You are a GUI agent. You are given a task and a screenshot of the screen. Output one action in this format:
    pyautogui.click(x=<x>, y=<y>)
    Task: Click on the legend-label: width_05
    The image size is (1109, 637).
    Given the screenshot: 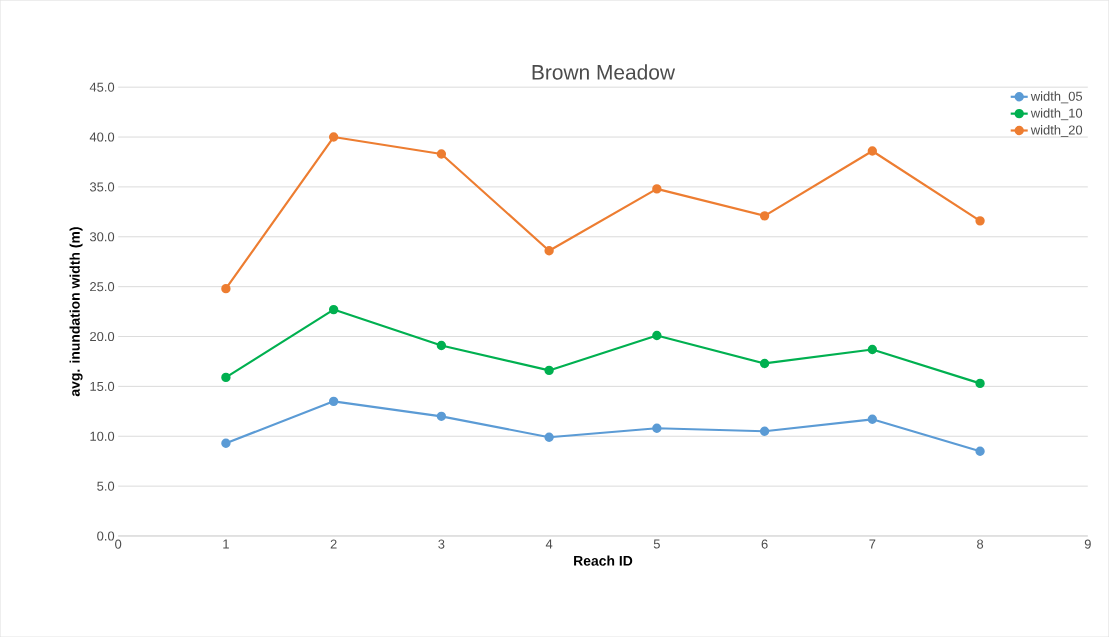 What is the action you would take?
    pyautogui.click(x=1056, y=97)
    